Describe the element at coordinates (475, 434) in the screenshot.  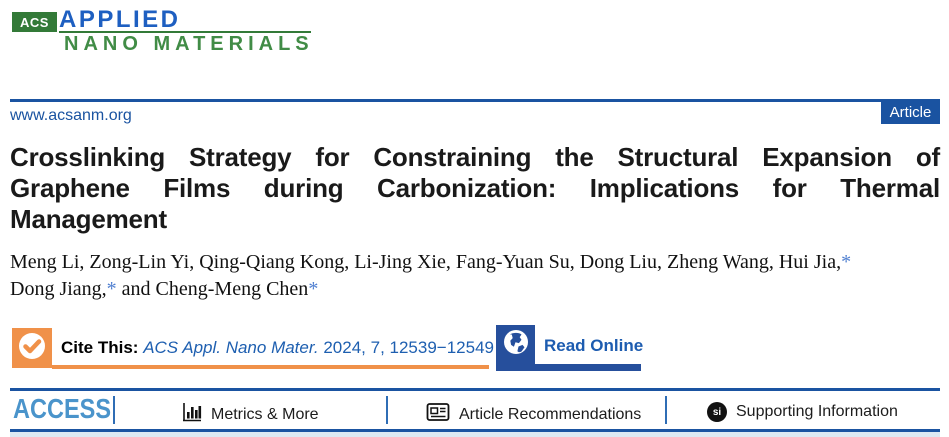
I see `abstract-section-strip` at that location.